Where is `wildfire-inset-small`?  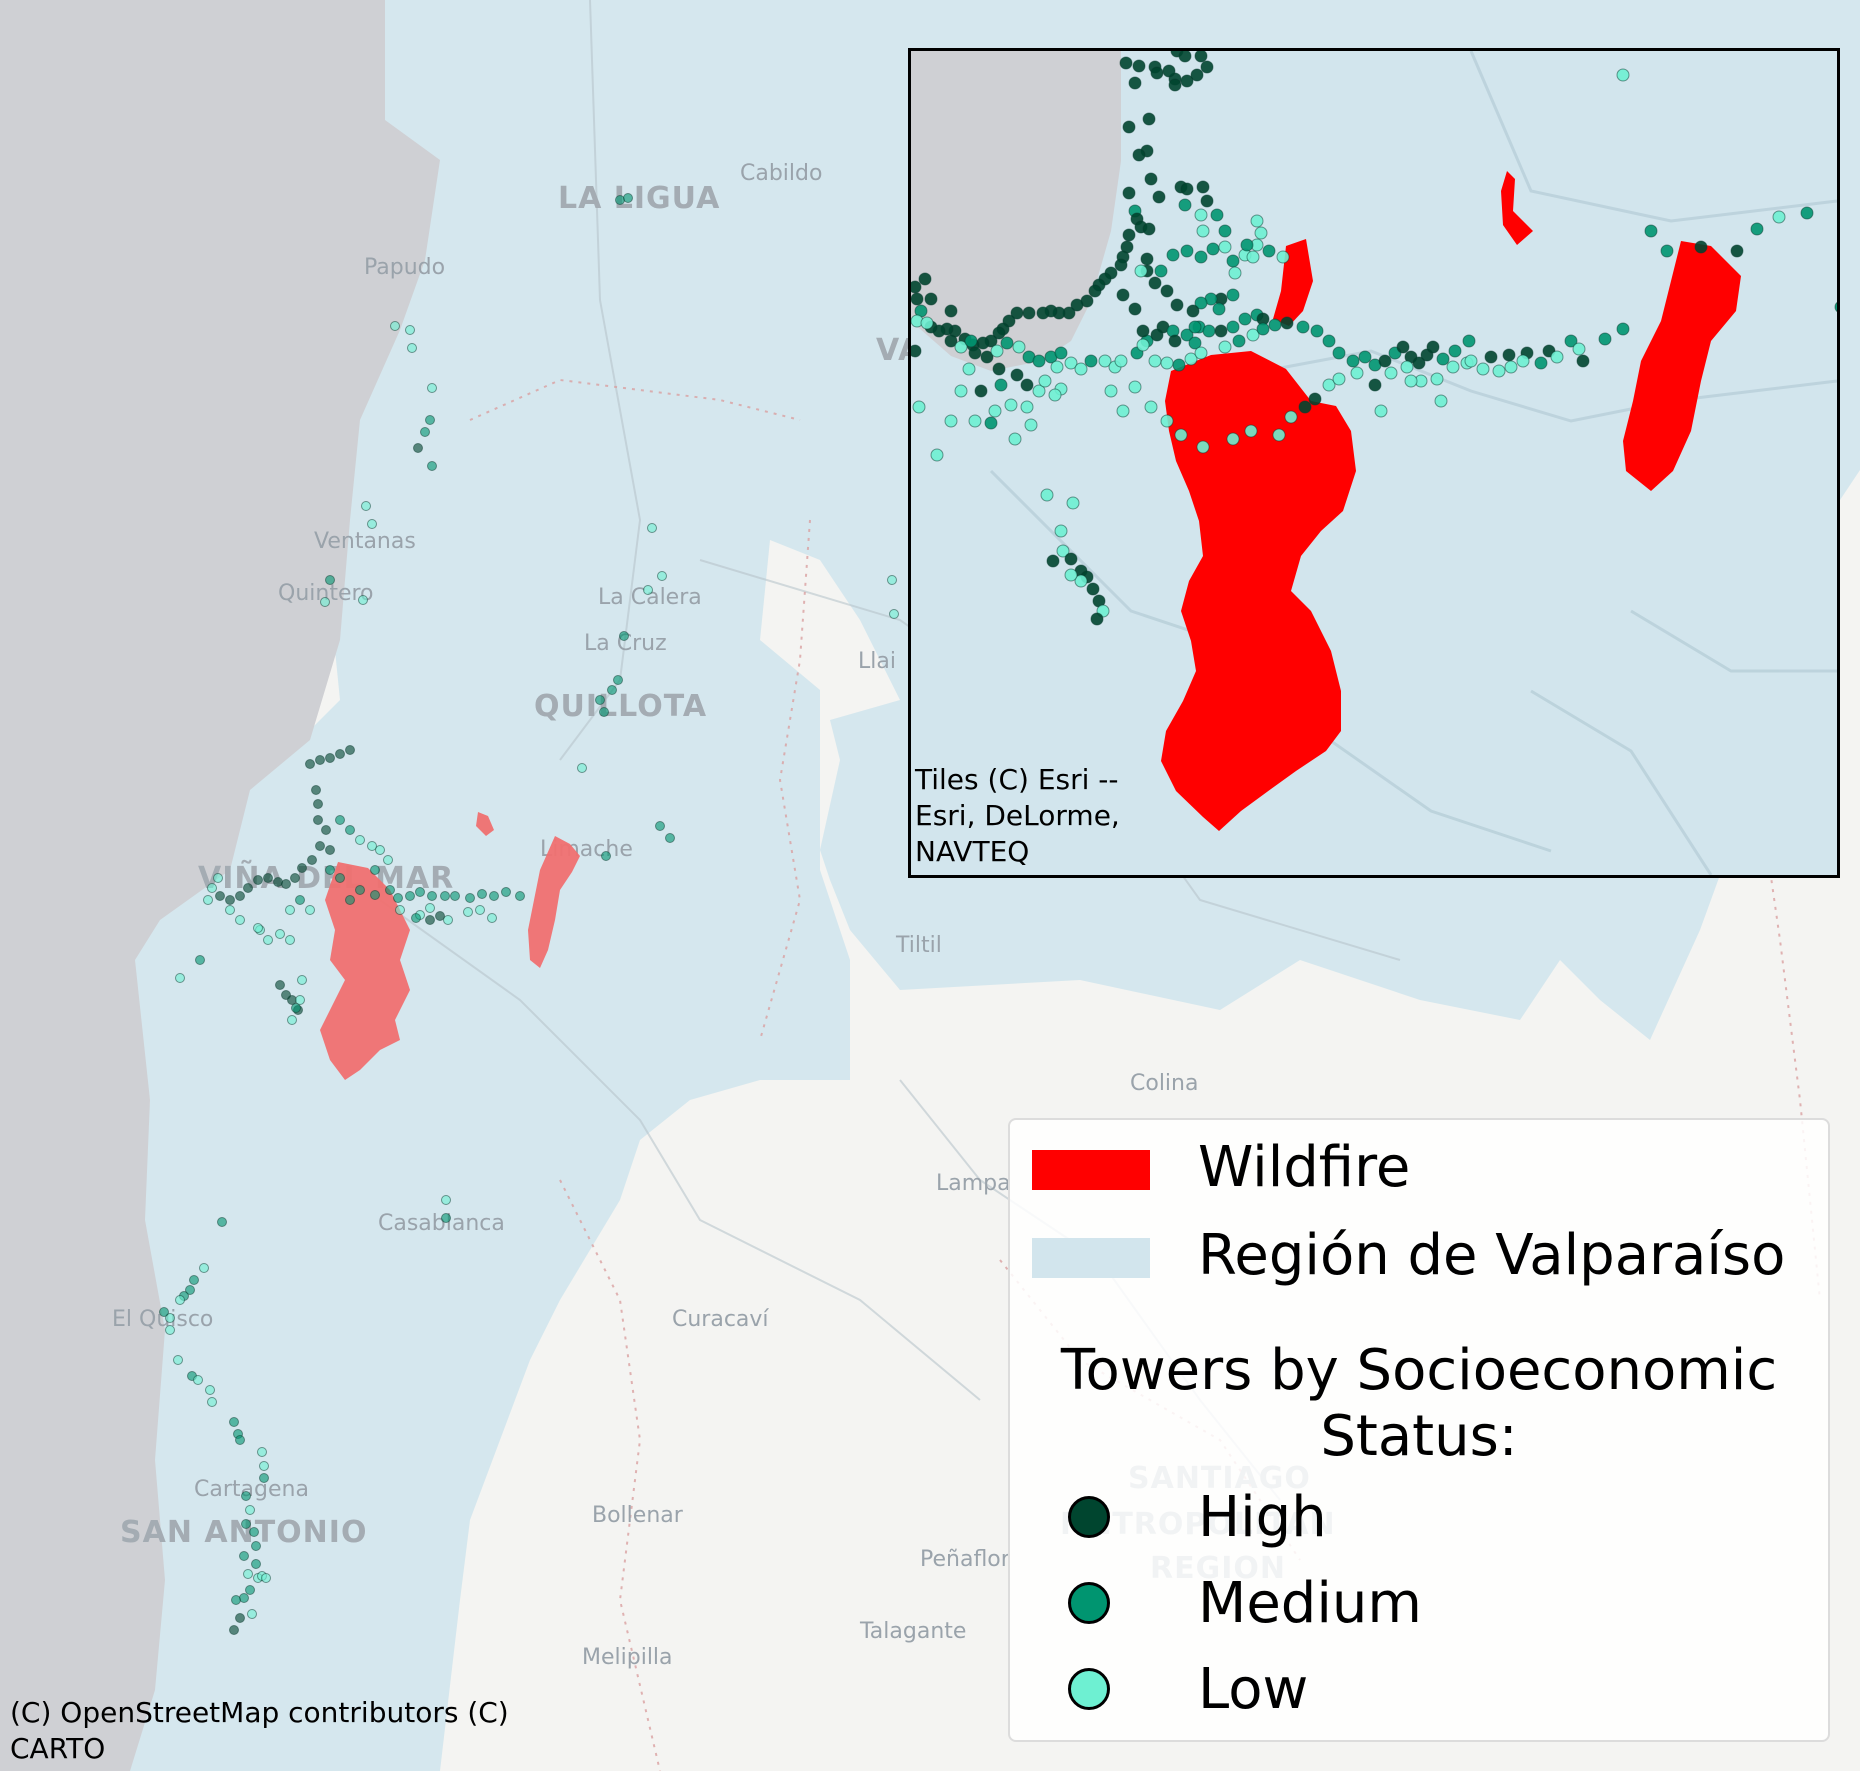
wildfire-inset-small is located at coordinates (1517, 208).